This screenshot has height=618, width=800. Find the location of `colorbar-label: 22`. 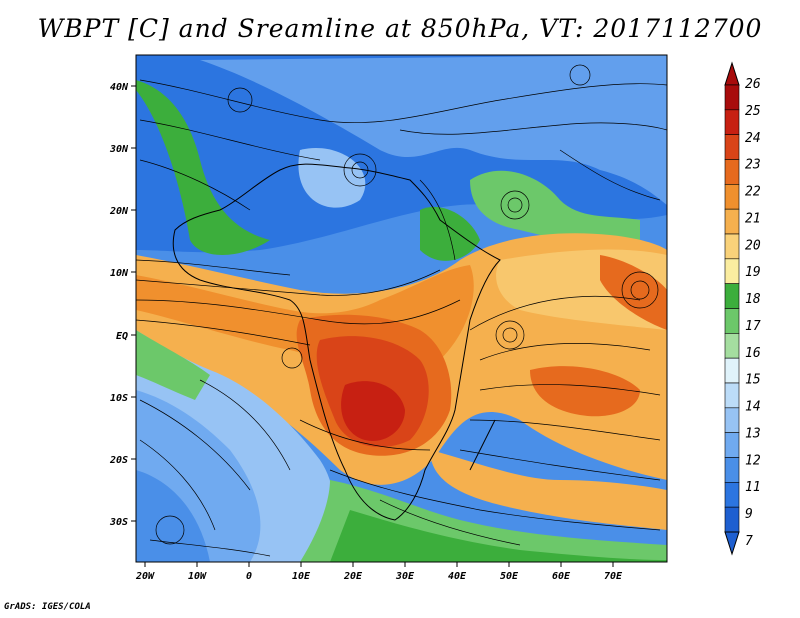

colorbar-label: 22 is located at coordinates (753, 192).